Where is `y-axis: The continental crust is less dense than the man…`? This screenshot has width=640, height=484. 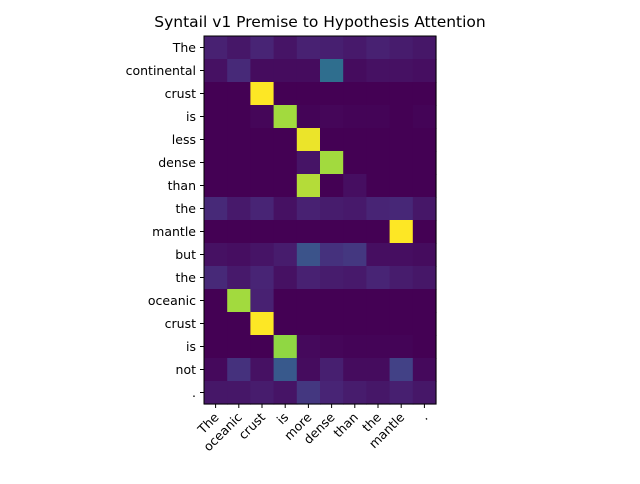 y-axis: The continental crust is less dense than the man… is located at coordinates (165, 220).